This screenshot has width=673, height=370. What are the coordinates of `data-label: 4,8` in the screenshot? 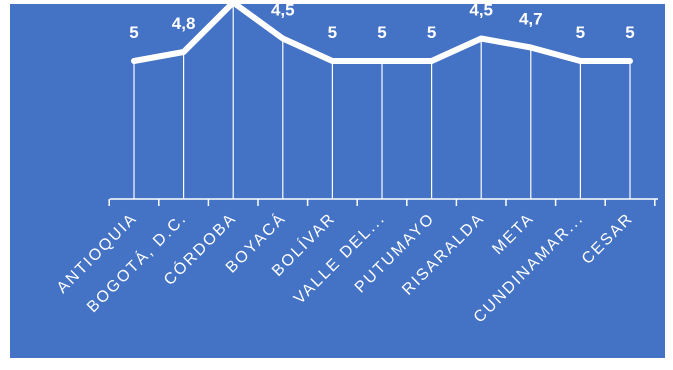 It's located at (184, 23).